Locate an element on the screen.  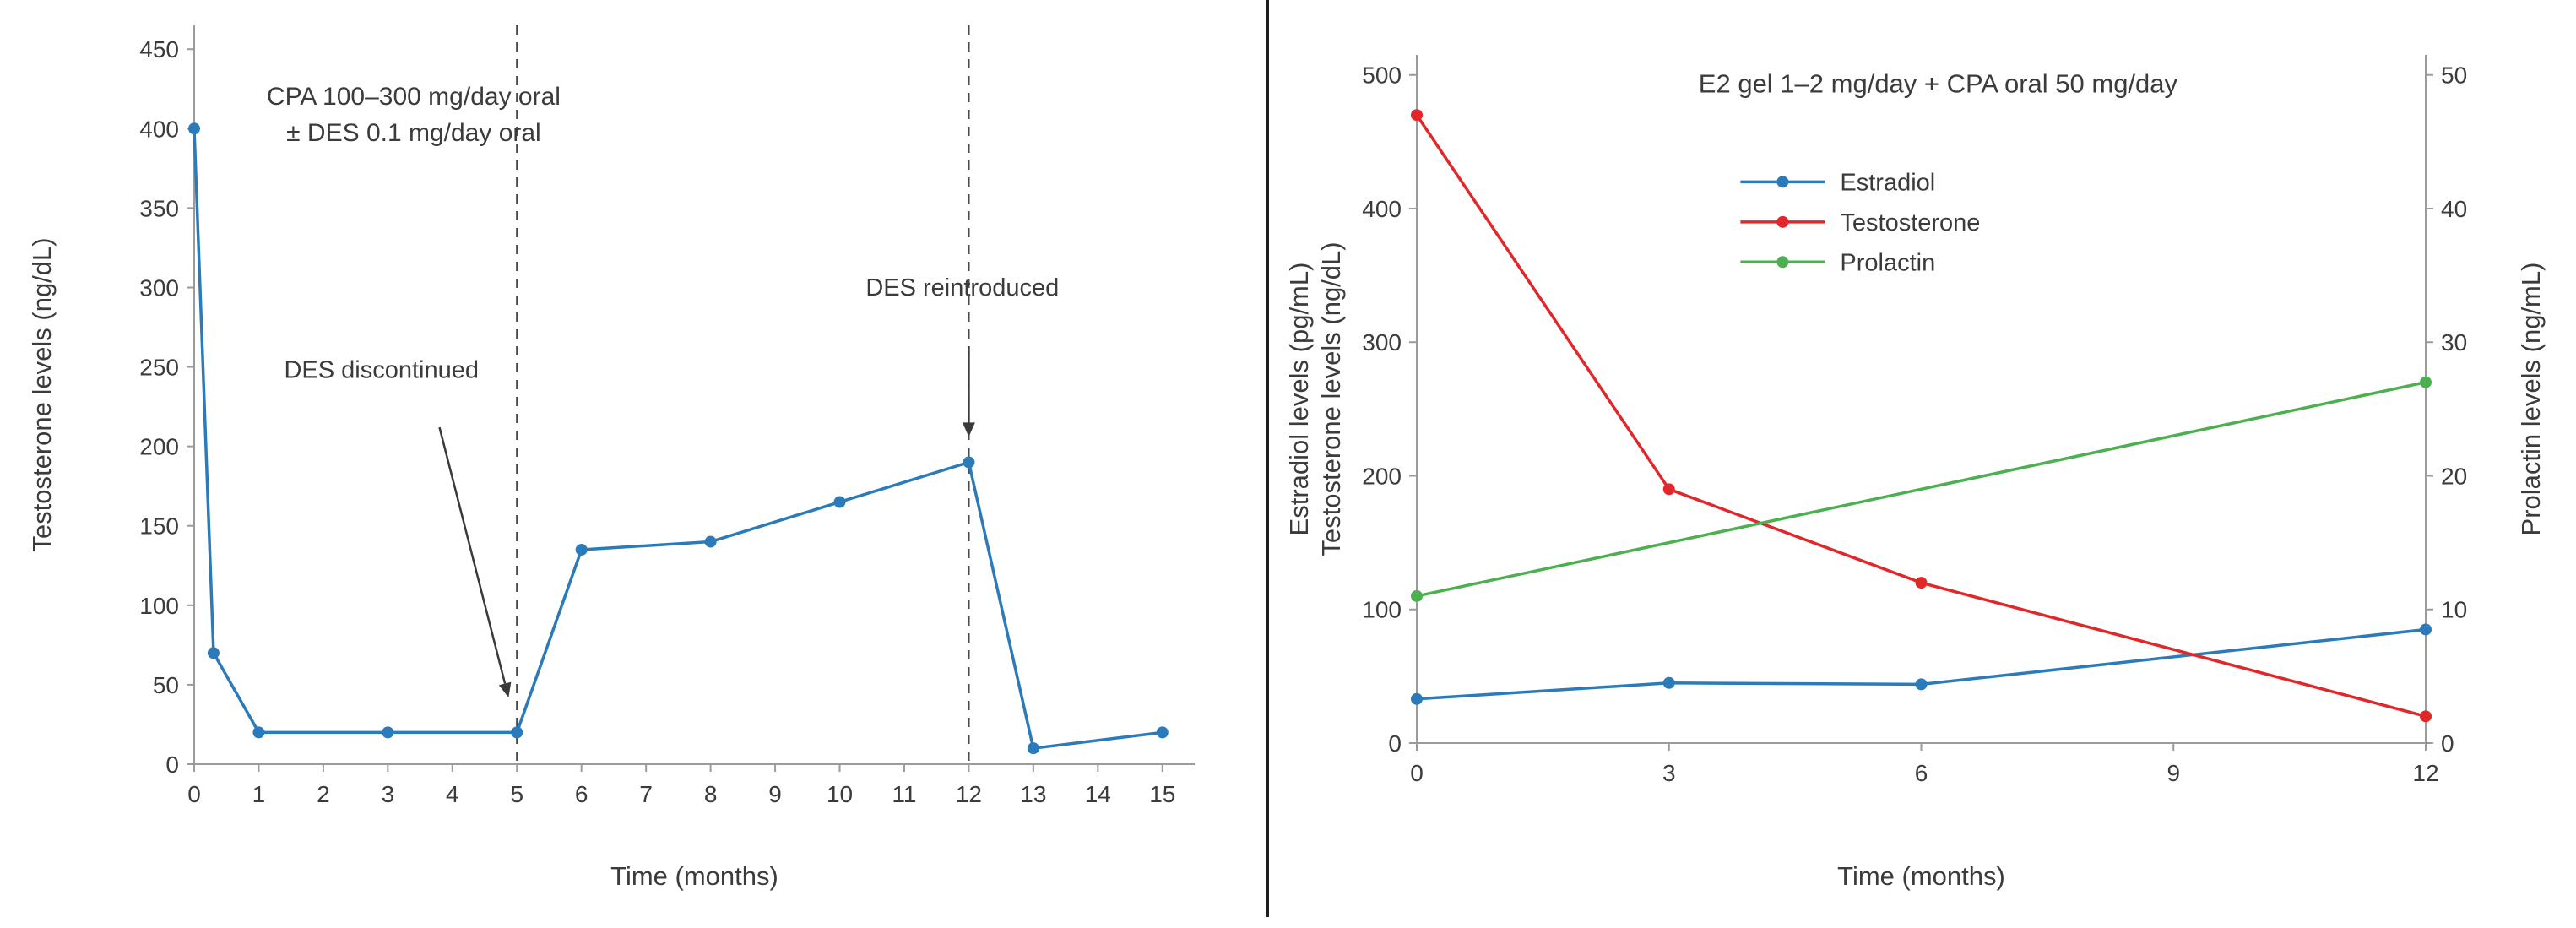
y2-tick-label: 10 is located at coordinates (2454, 610).